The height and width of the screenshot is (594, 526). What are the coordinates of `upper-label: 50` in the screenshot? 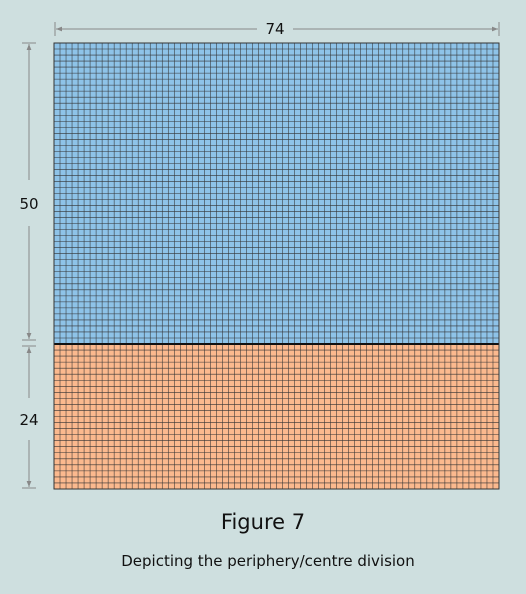 It's located at (28, 204).